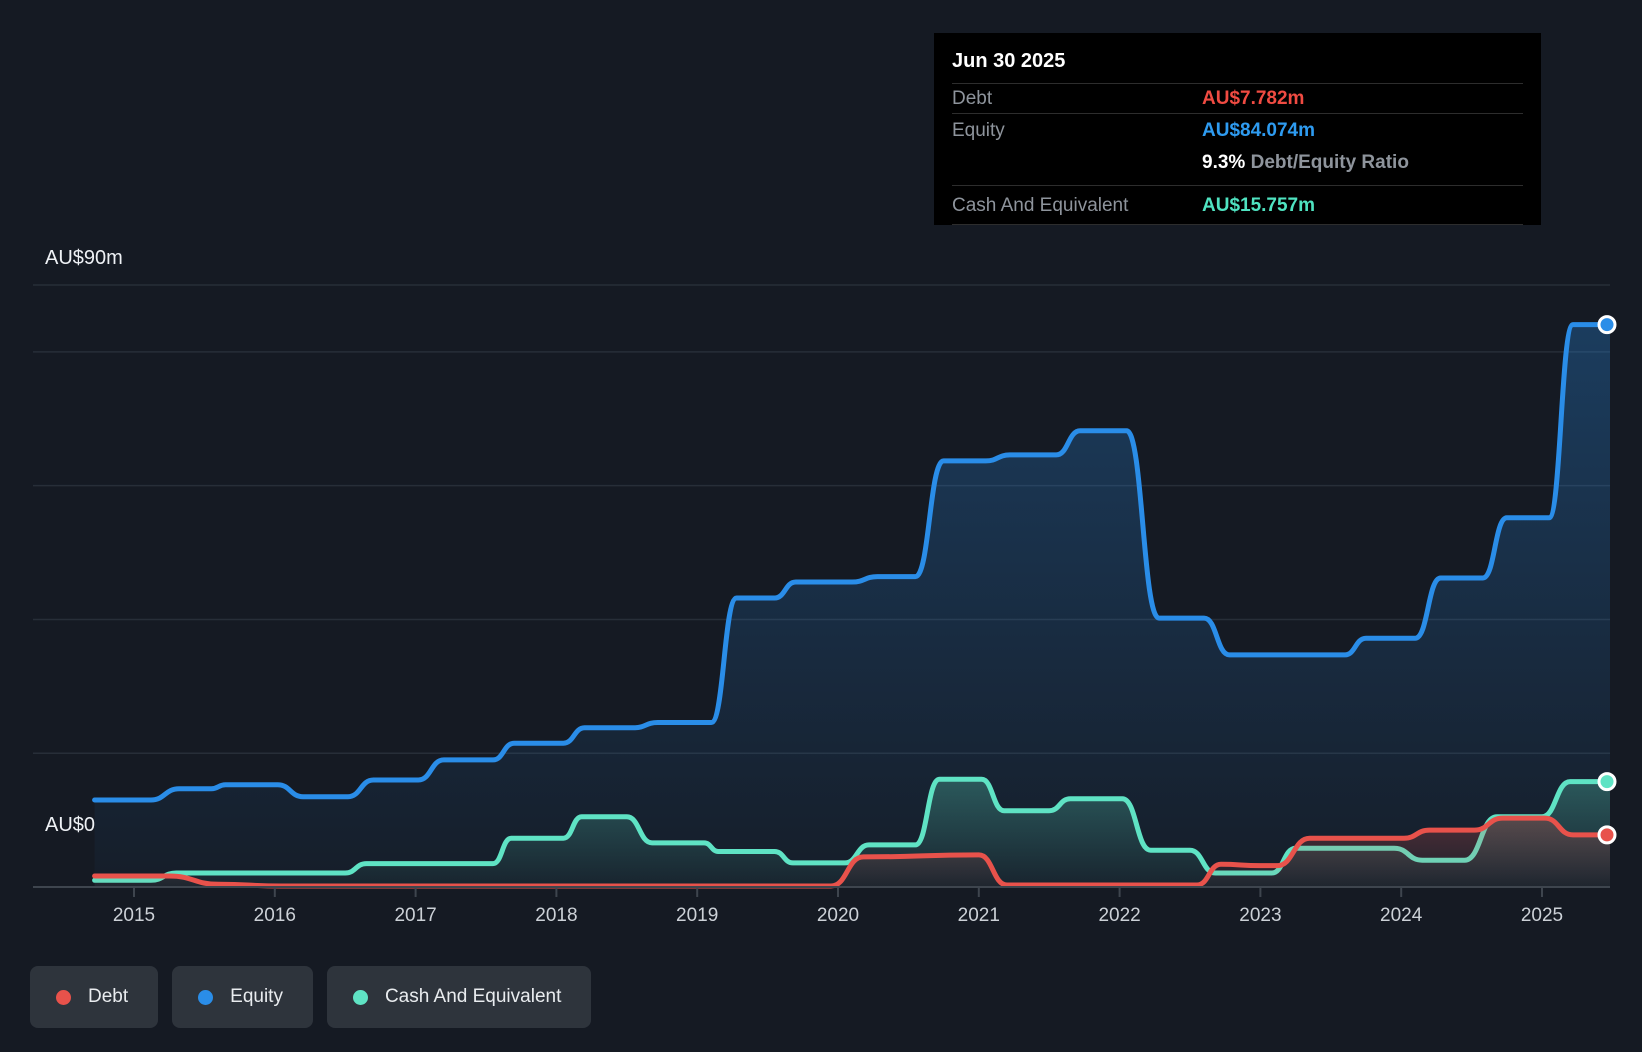 The image size is (1642, 1052). Describe the element at coordinates (1119, 915) in the screenshot. I see `x-axis-label-2022: 2022` at that location.